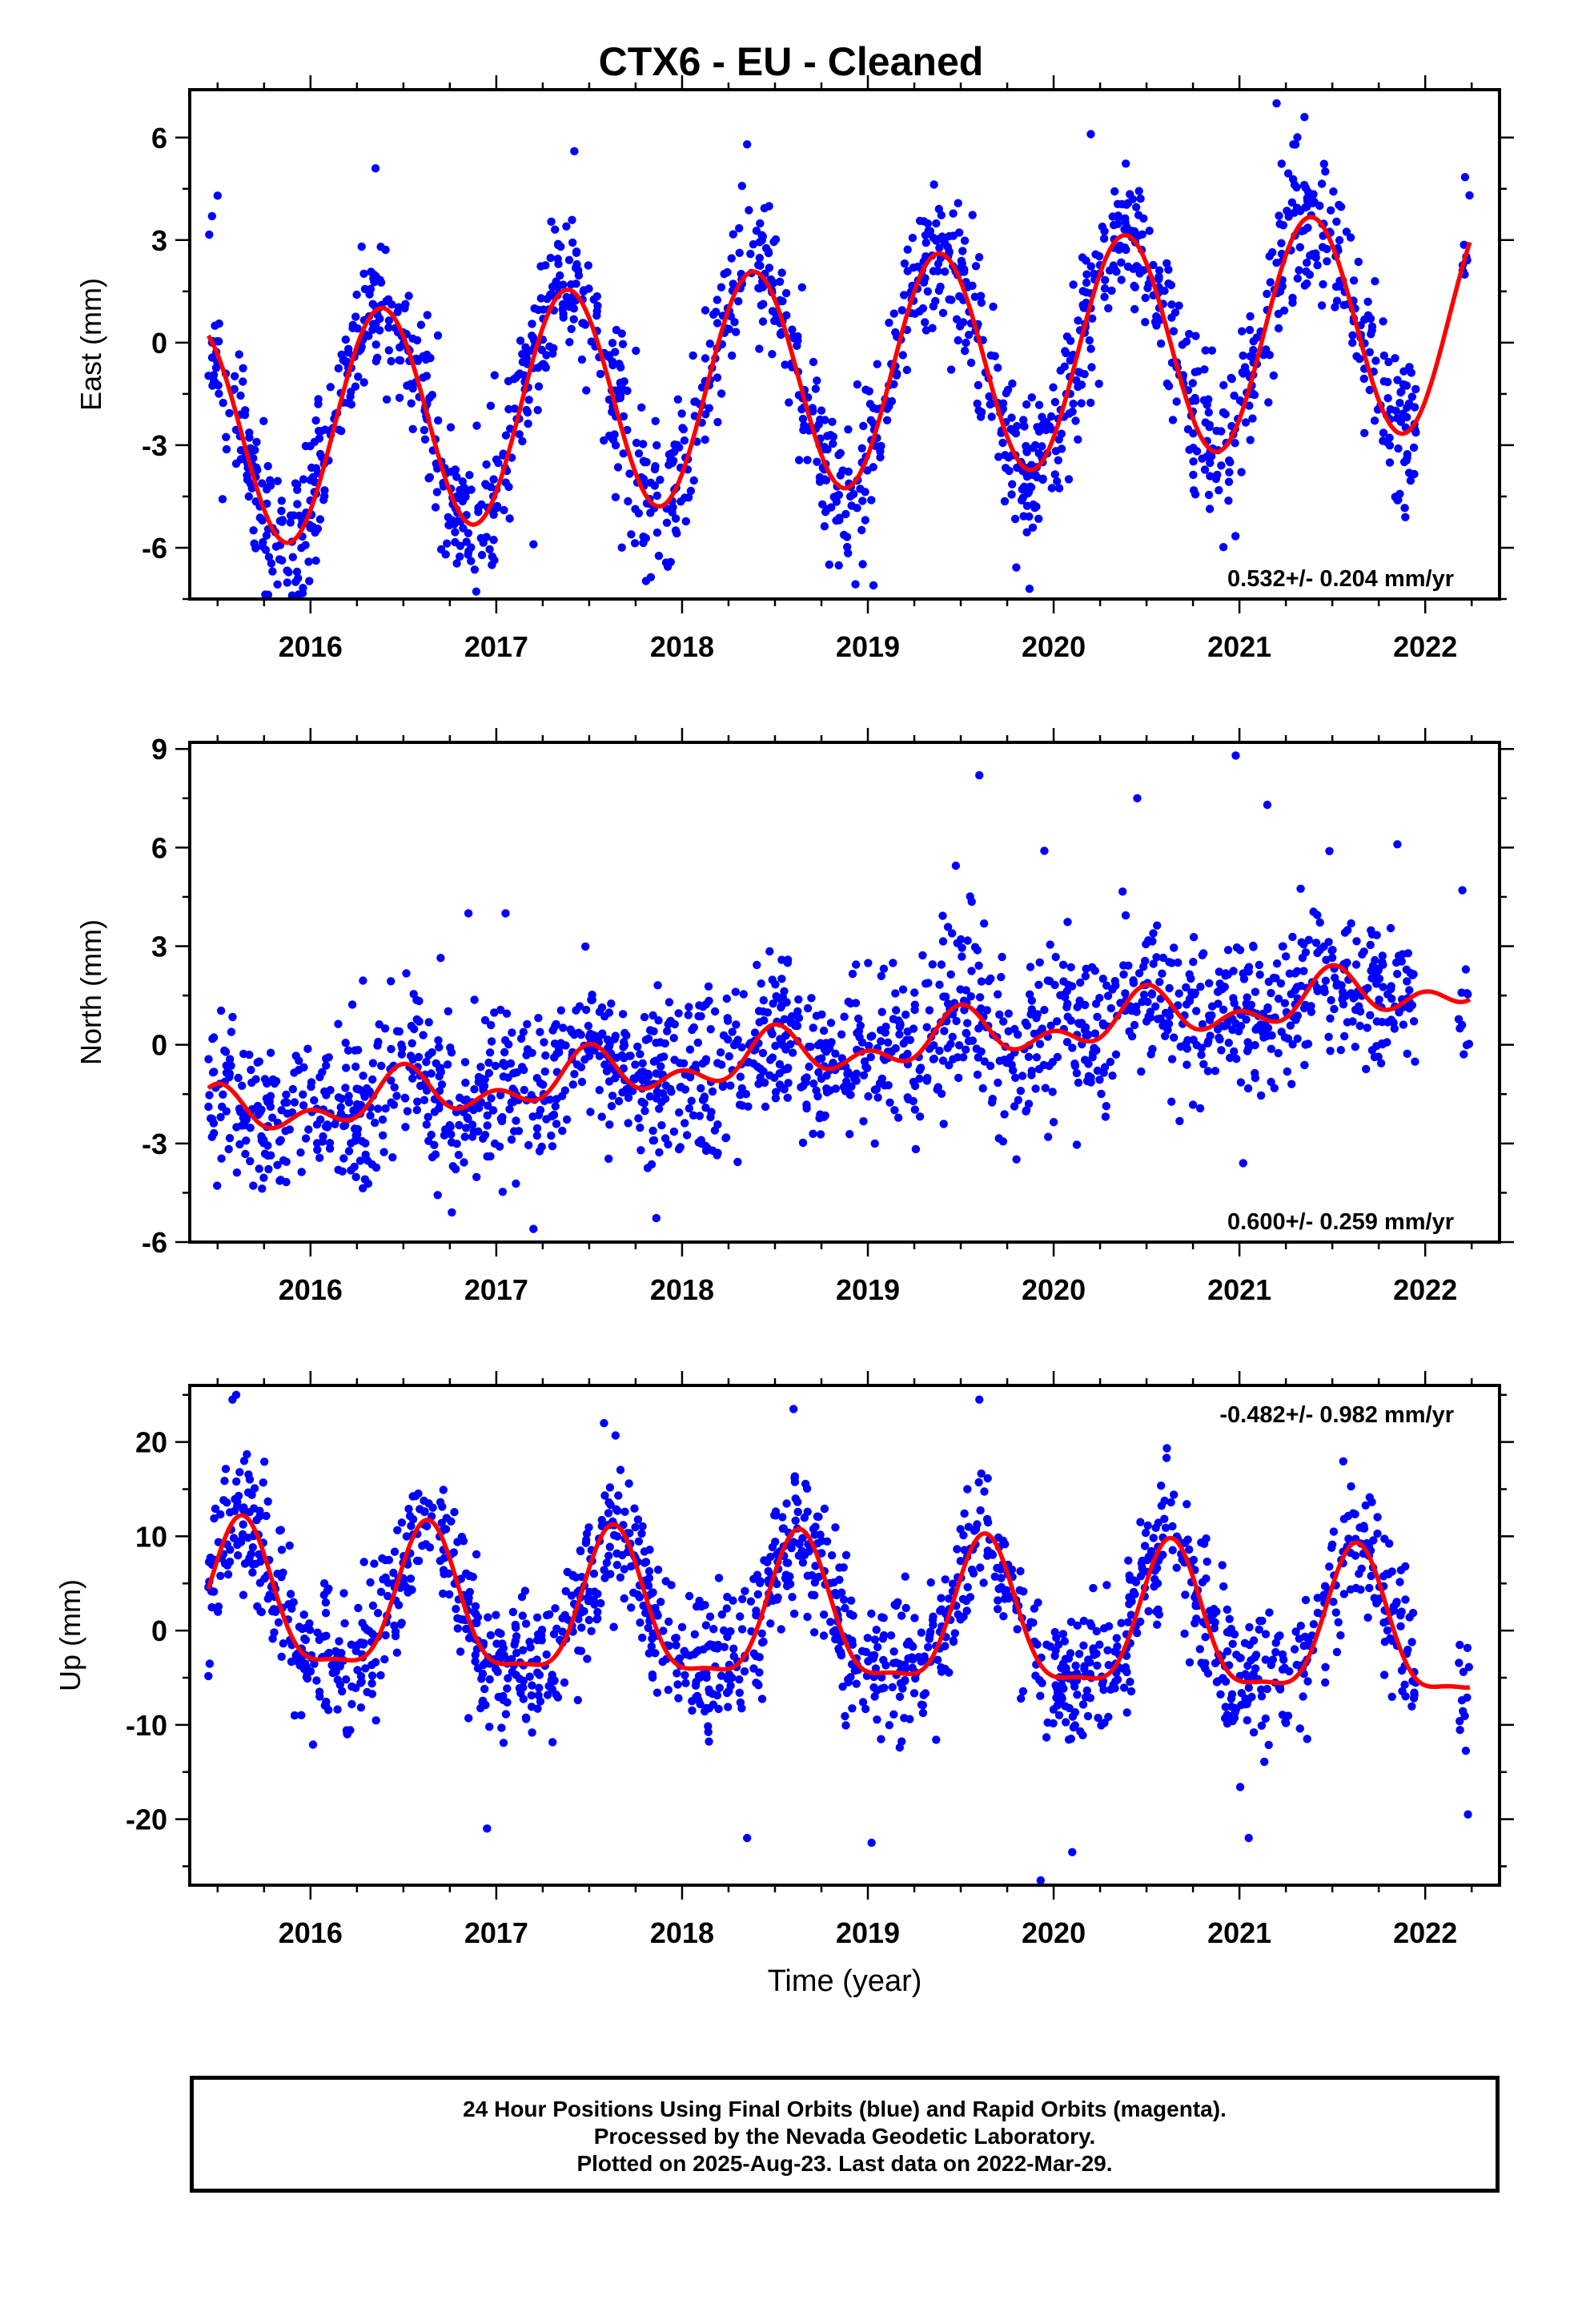  I want to click on x-tick-label: 2016, so click(311, 1289).